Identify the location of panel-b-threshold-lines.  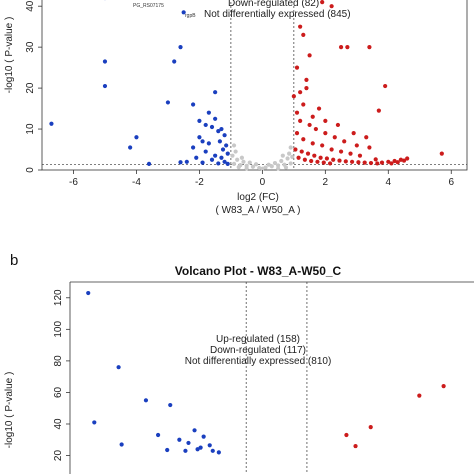
(276, 378).